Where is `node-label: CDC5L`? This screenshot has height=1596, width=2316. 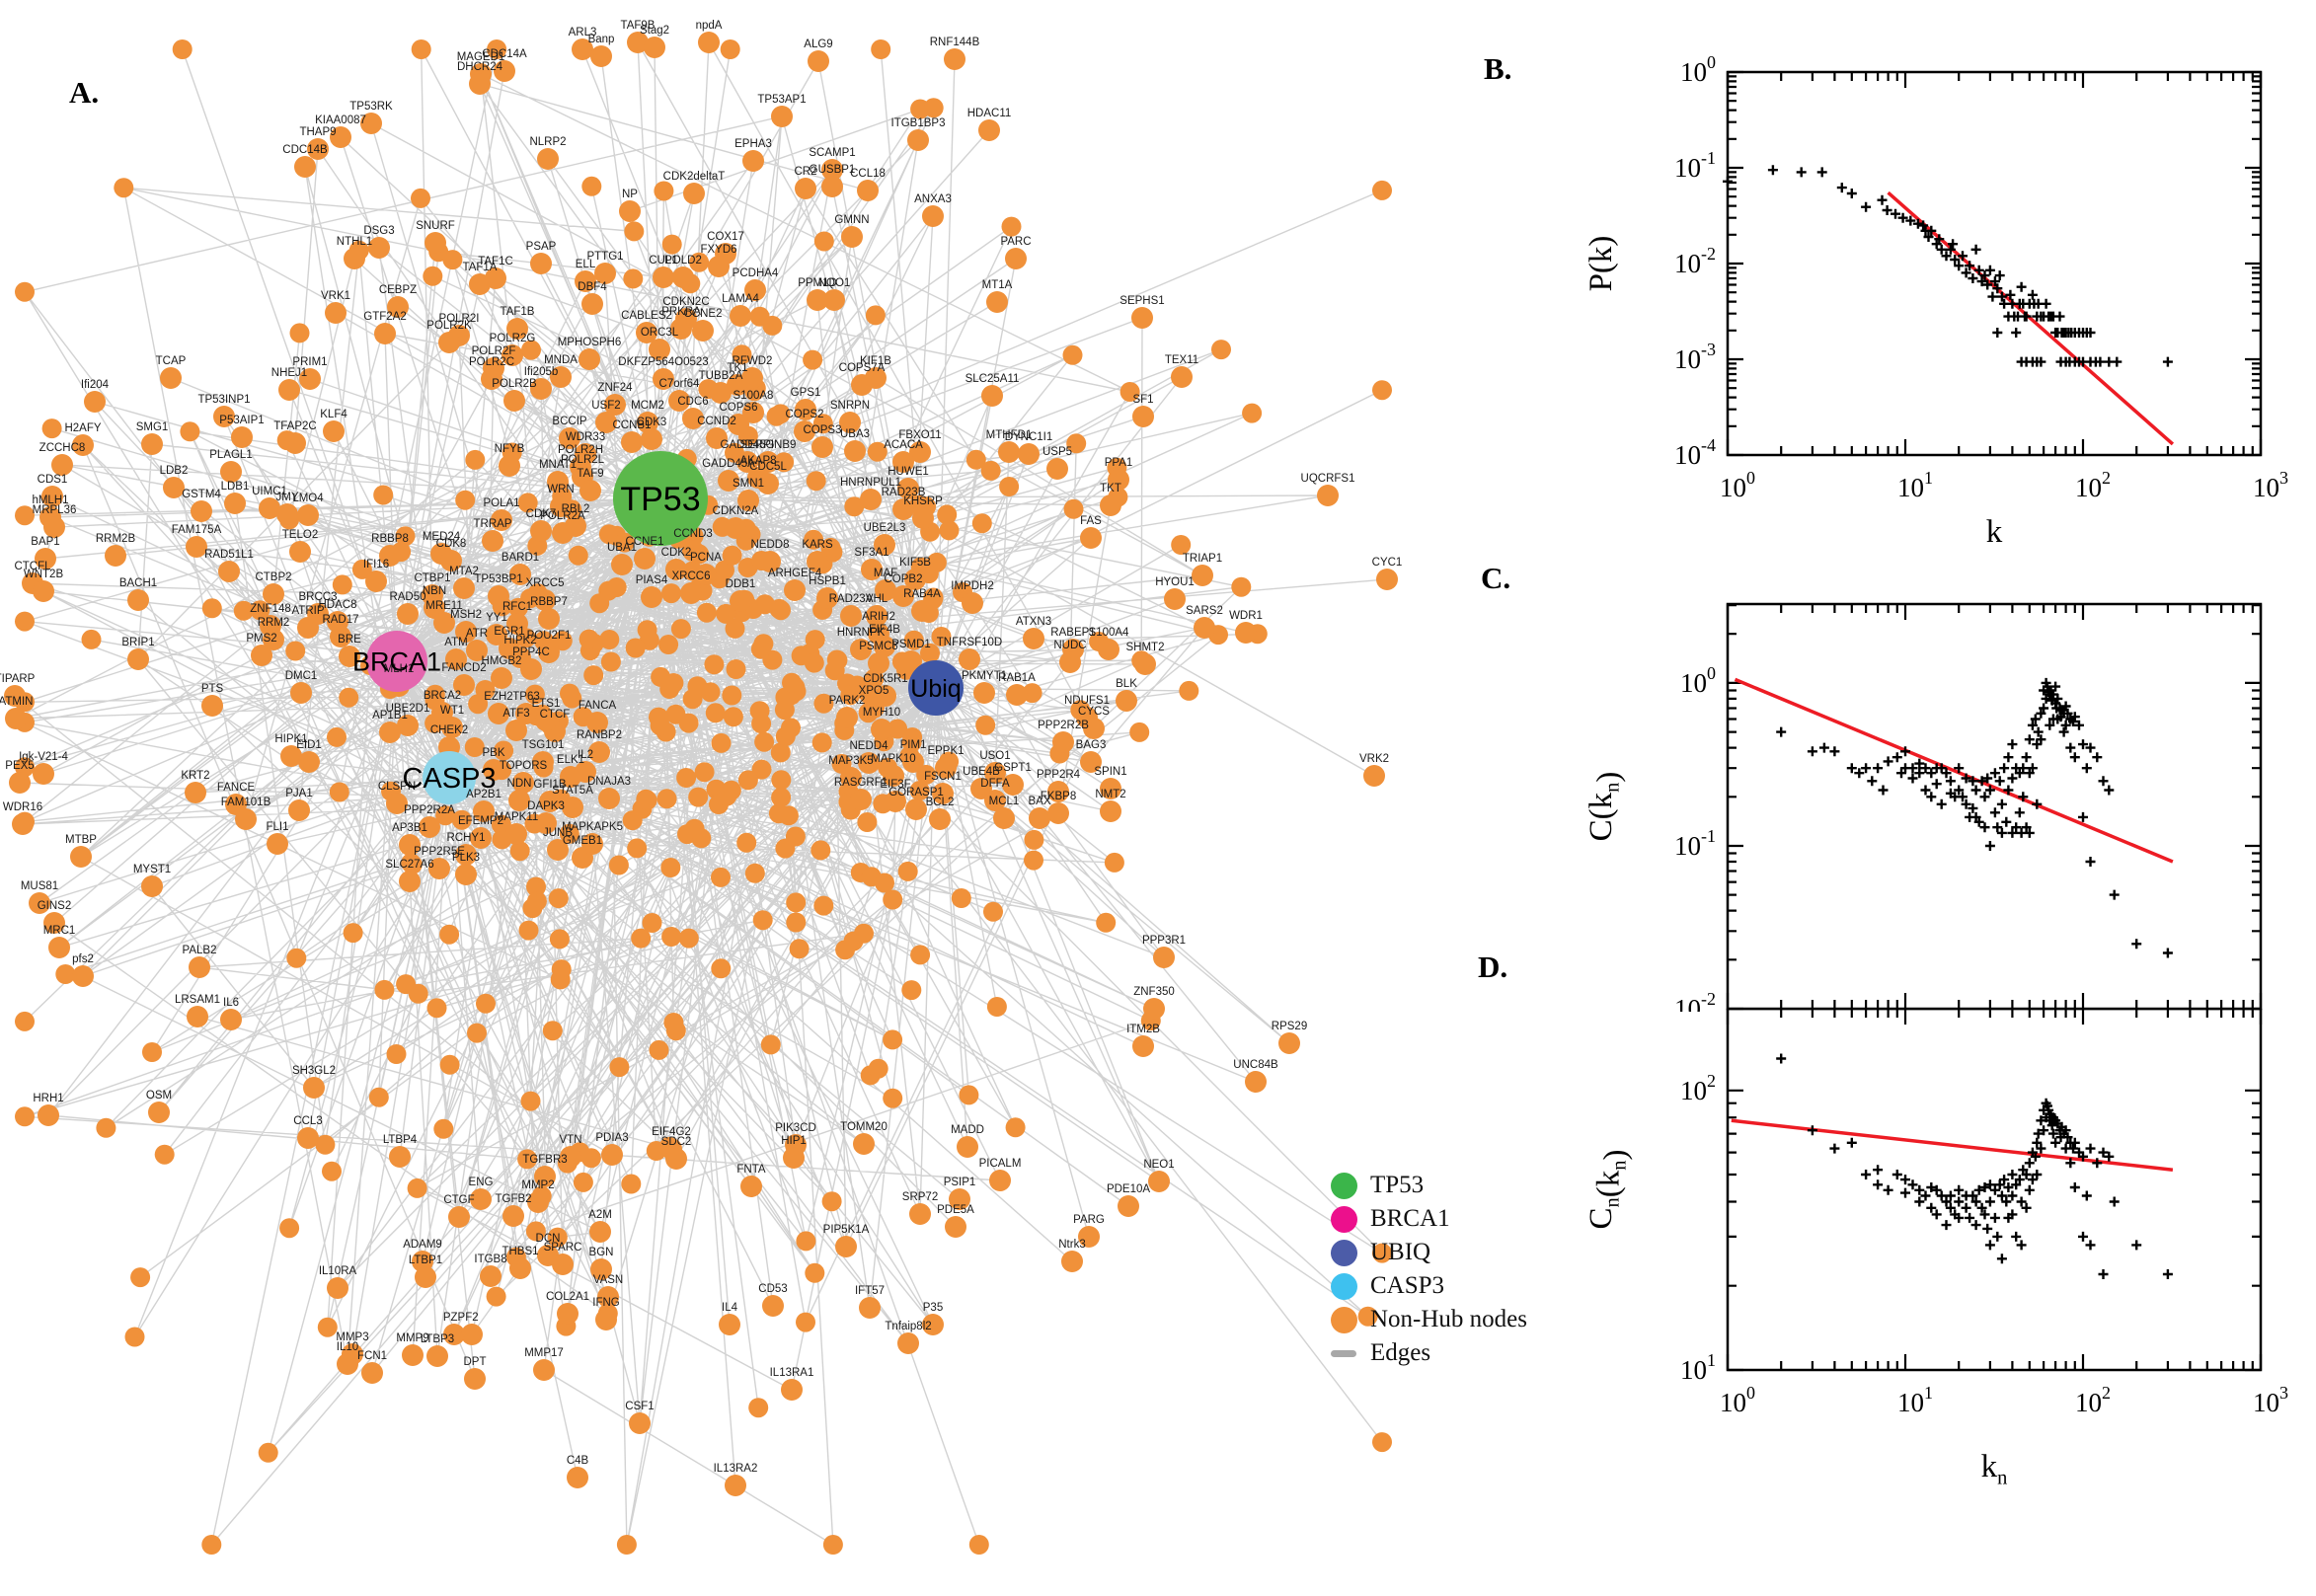
node-label: CDC5L is located at coordinates (768, 467).